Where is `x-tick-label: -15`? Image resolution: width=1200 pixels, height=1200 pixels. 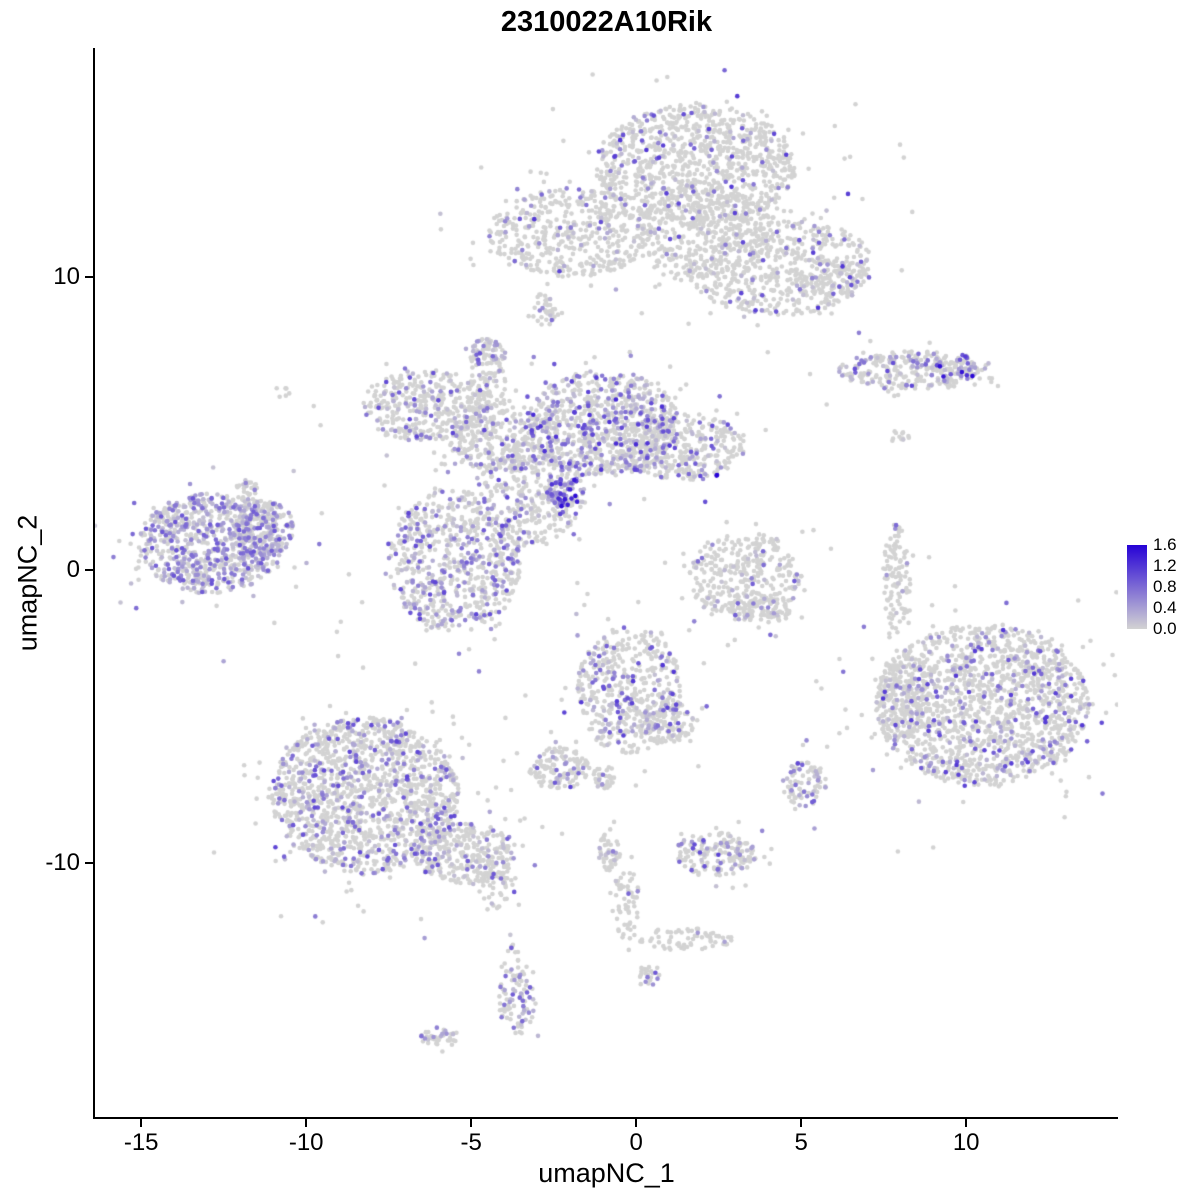 x-tick-label: -15 is located at coordinates (141, 1142).